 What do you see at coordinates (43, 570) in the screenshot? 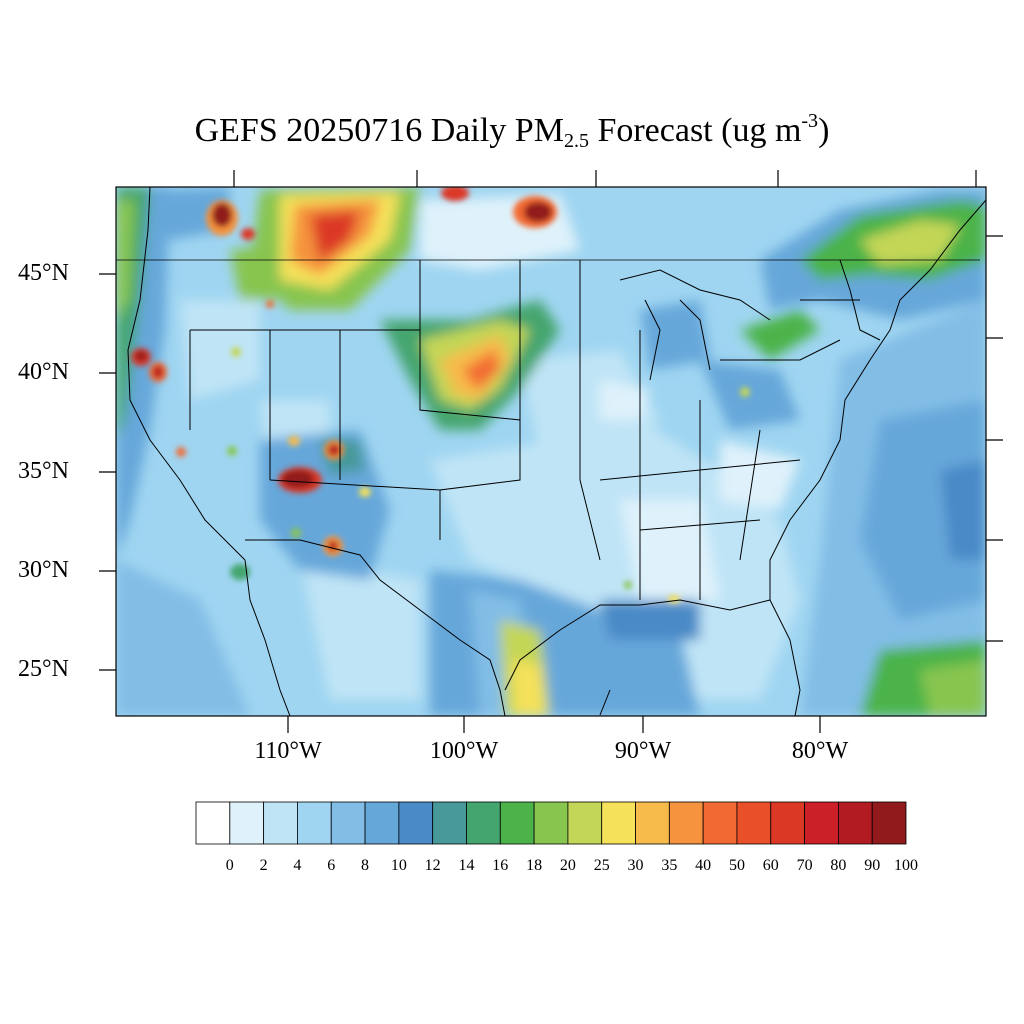
I see `lat-label-30: 30°N` at bounding box center [43, 570].